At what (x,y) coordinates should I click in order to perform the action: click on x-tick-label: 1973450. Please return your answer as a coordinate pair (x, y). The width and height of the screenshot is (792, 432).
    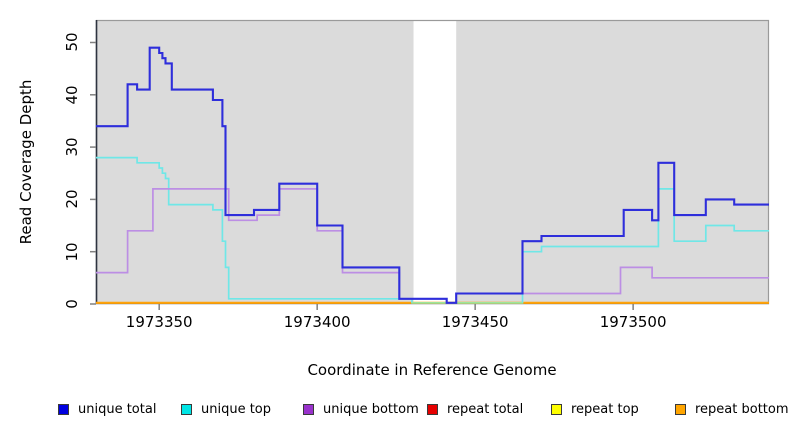
    Looking at the image, I should click on (475, 322).